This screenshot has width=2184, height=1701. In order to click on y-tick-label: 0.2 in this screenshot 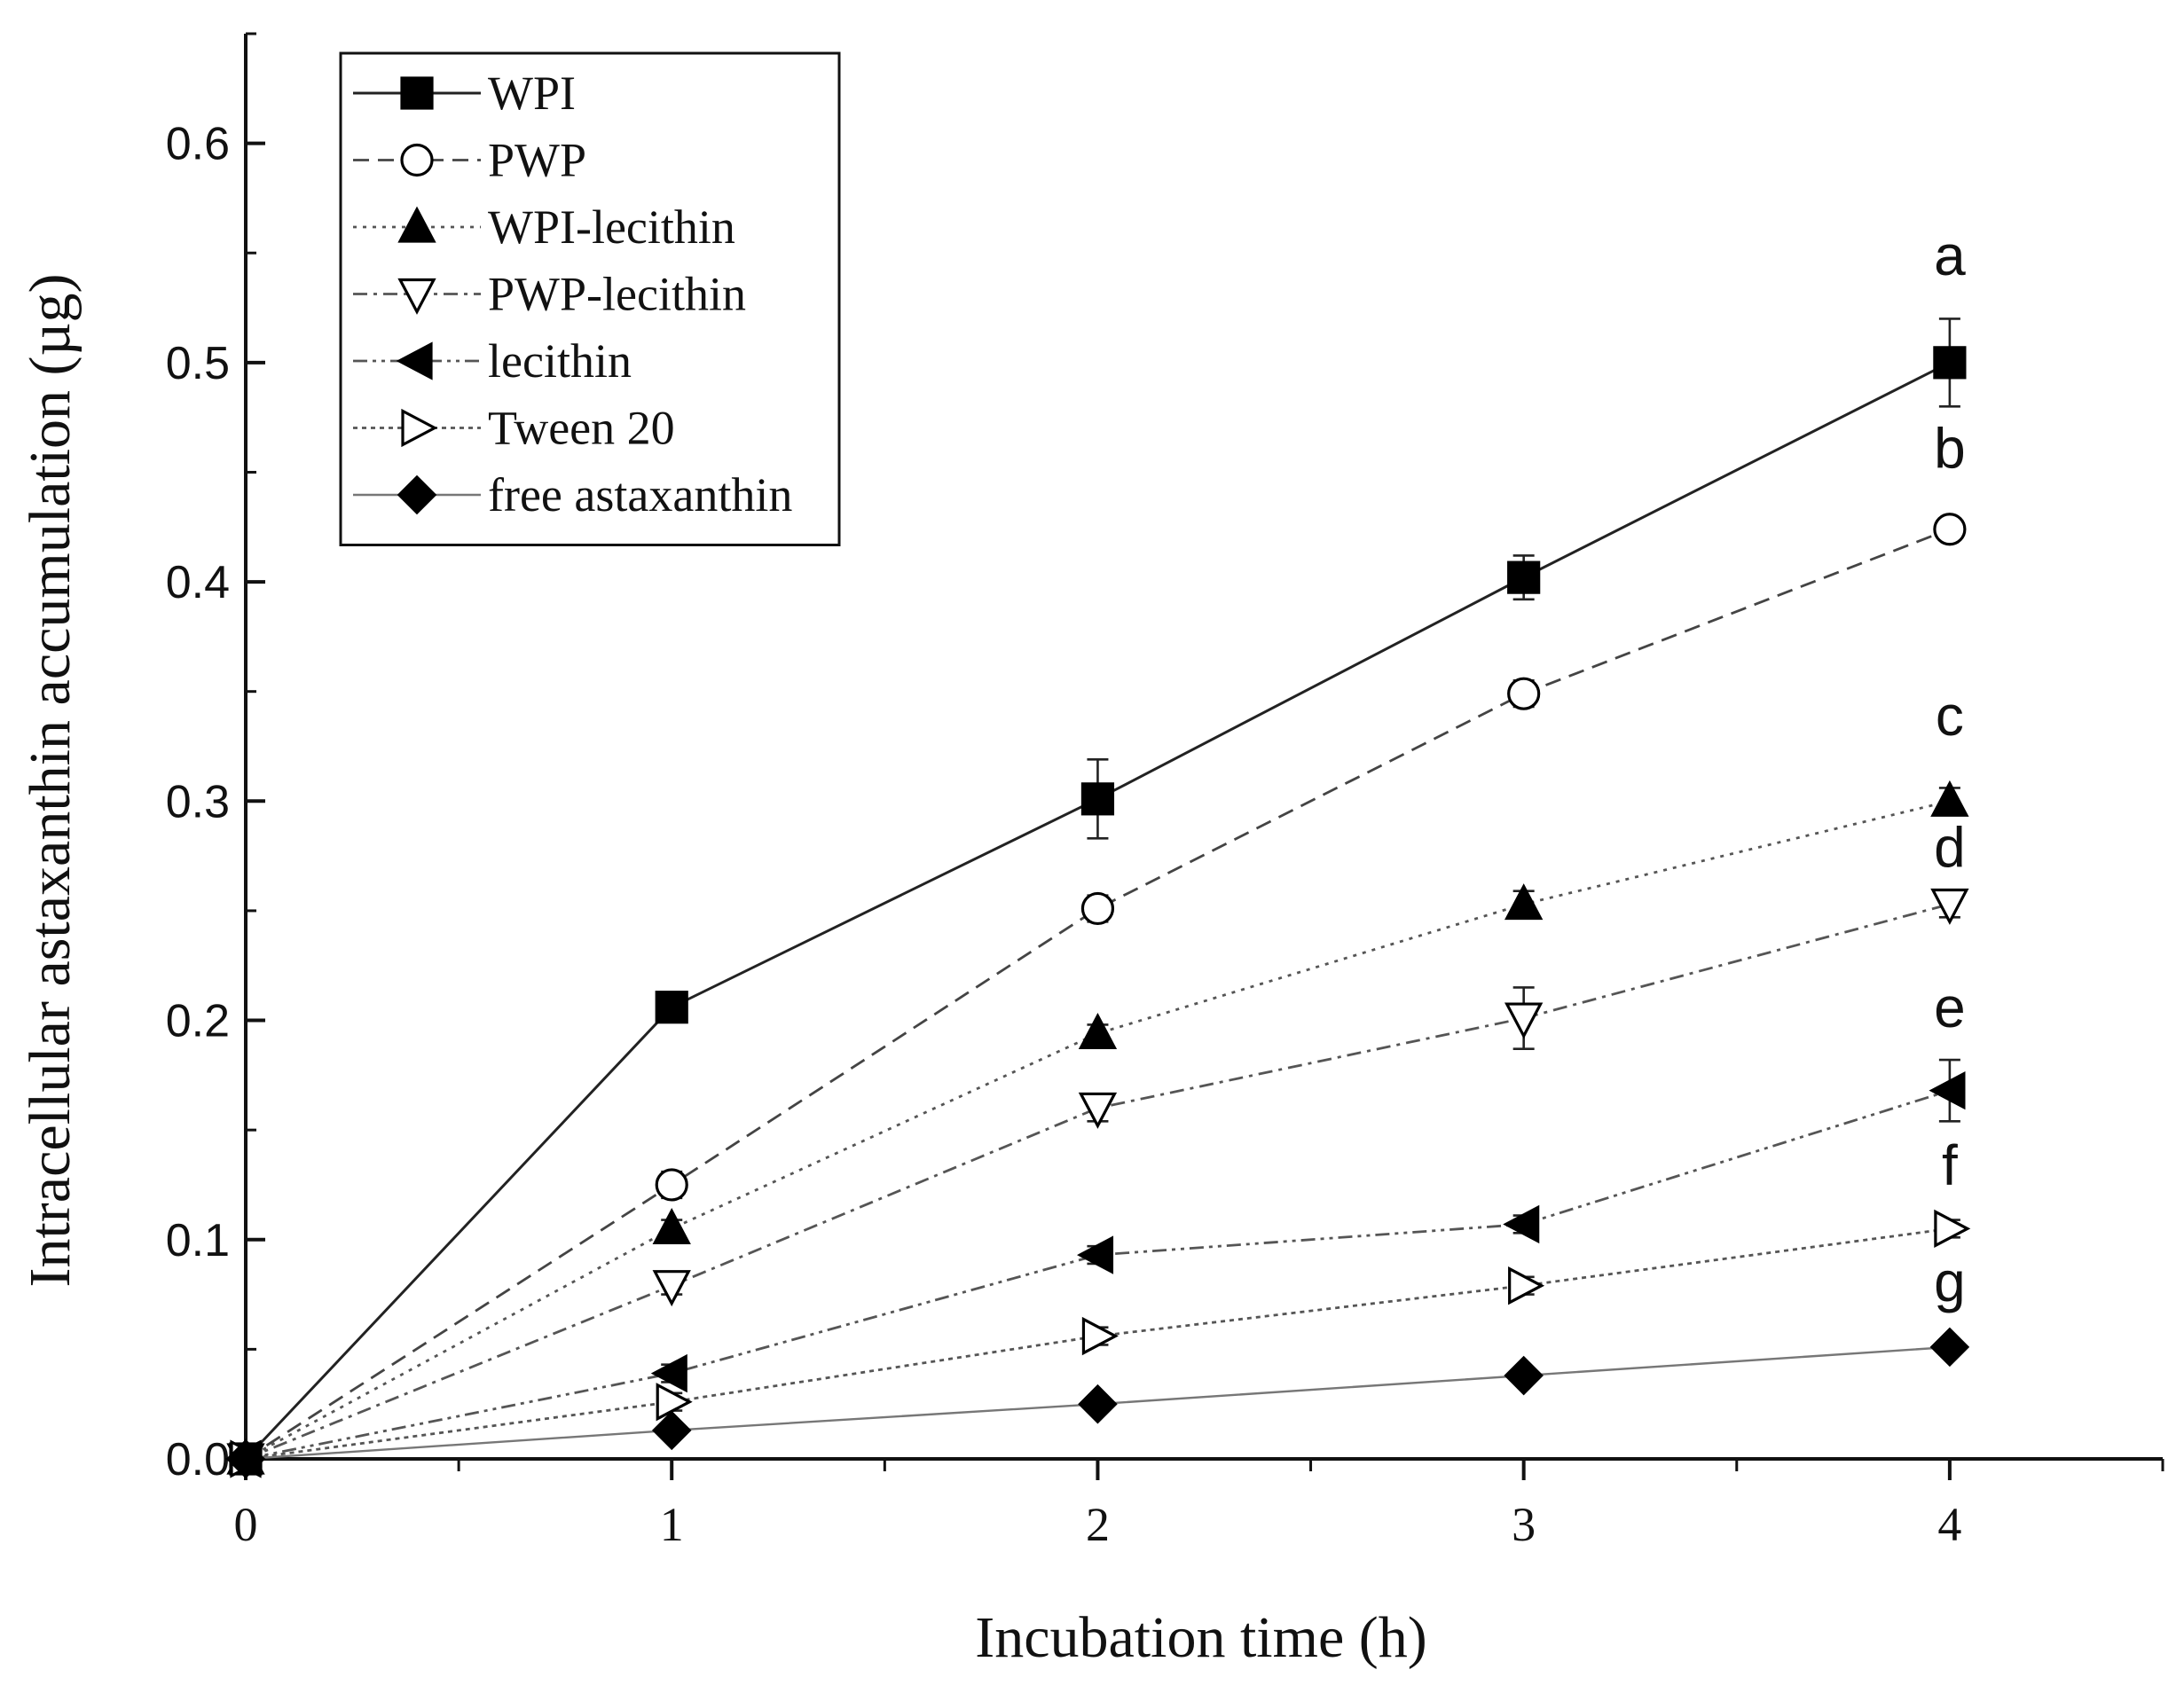, I will do `click(198, 1021)`.